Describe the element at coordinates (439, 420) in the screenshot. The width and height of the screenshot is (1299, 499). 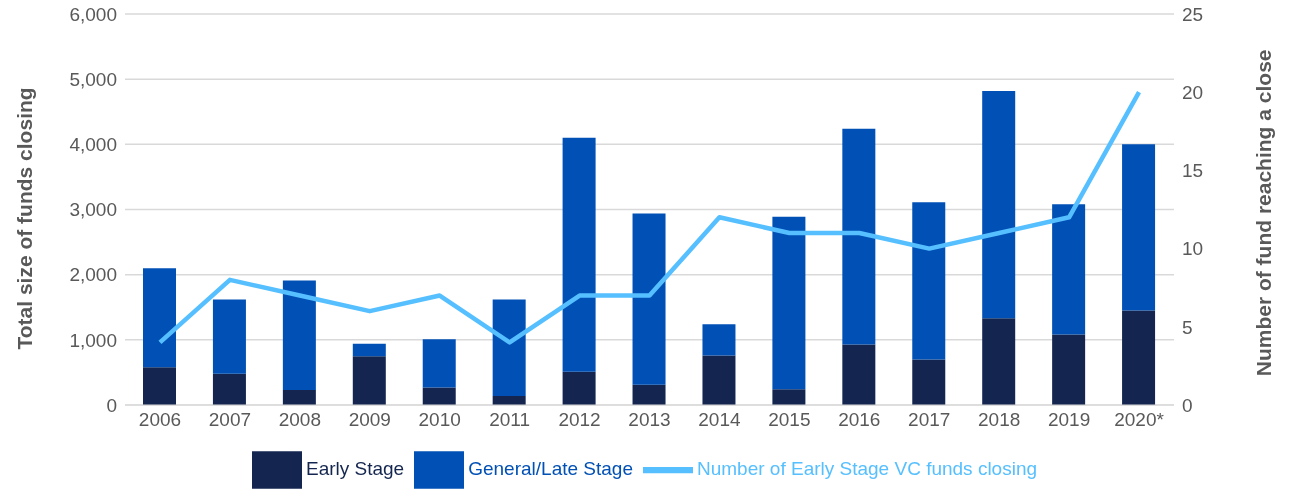
I see `x-tick-label: 2010` at that location.